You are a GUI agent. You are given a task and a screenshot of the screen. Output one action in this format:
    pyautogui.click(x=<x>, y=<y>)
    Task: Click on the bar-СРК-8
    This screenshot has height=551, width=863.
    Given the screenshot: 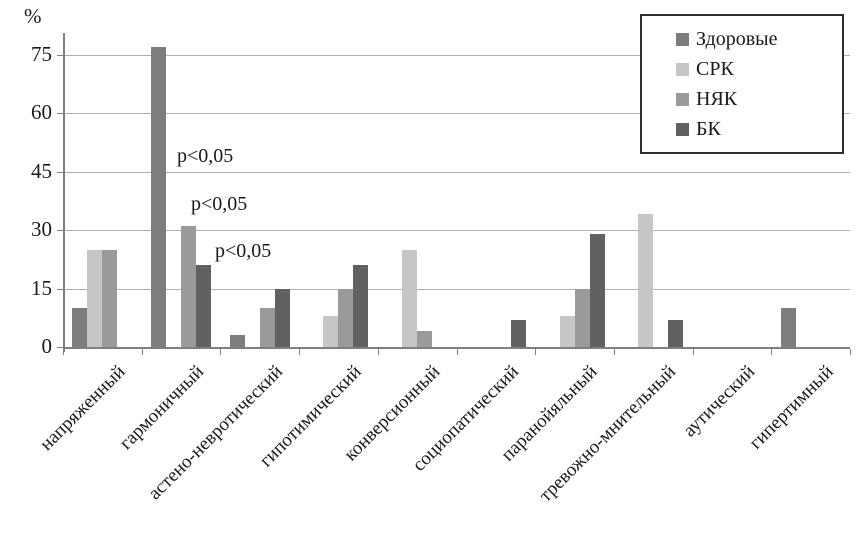 What is the action you would take?
    pyautogui.click(x=646, y=280)
    